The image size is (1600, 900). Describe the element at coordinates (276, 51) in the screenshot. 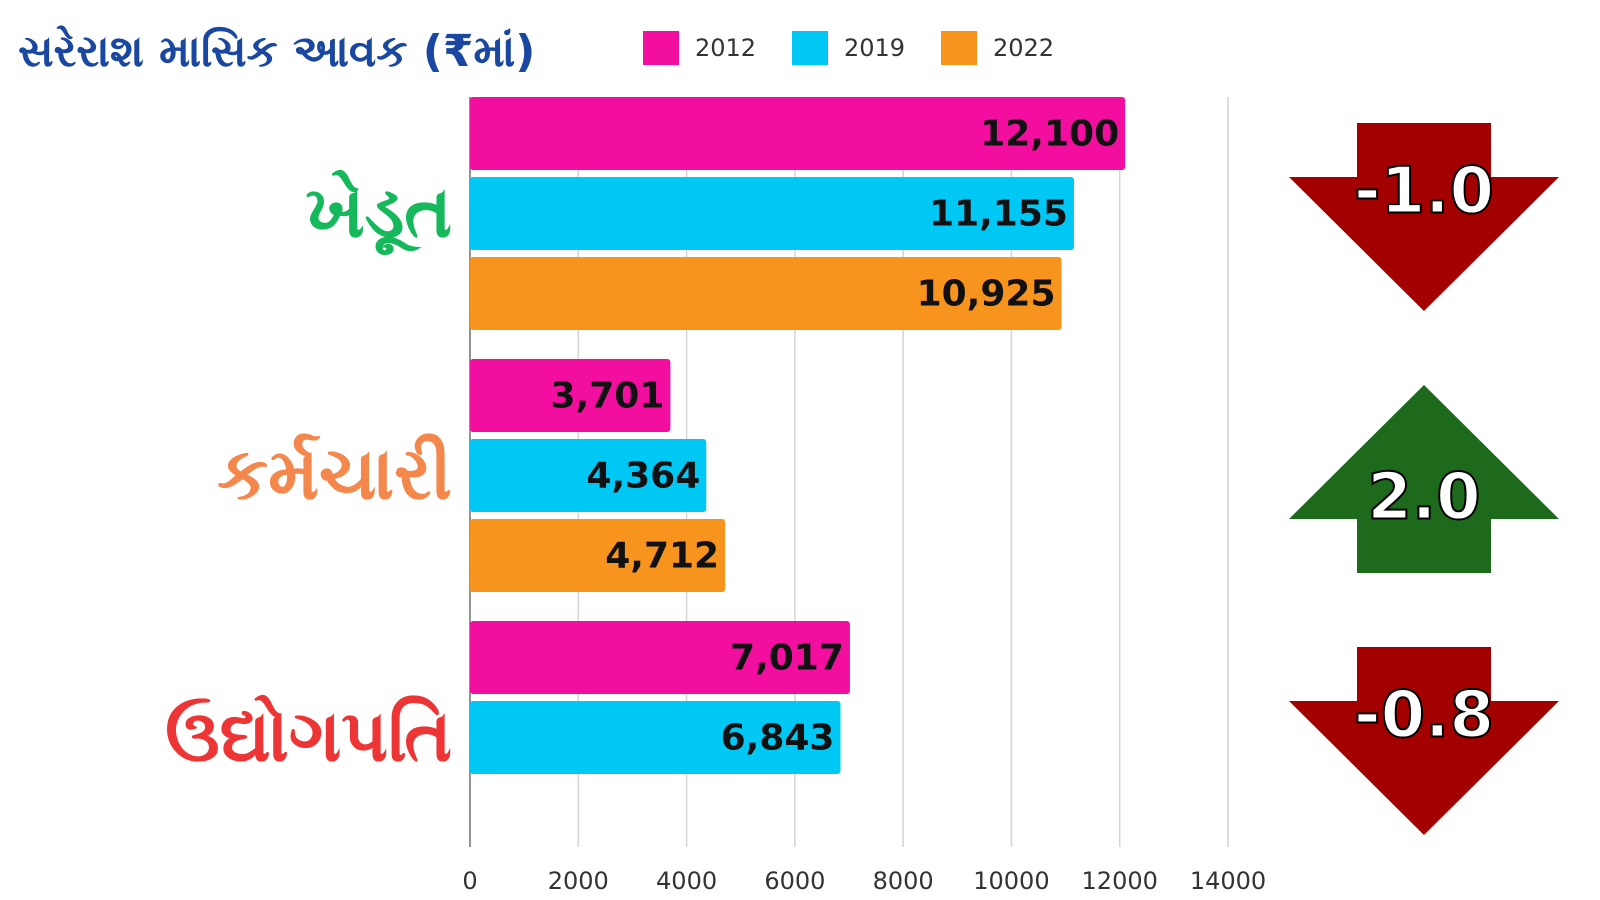

I see `chart-title: સરેરાશ માસિક આવક (₹માં)` at that location.